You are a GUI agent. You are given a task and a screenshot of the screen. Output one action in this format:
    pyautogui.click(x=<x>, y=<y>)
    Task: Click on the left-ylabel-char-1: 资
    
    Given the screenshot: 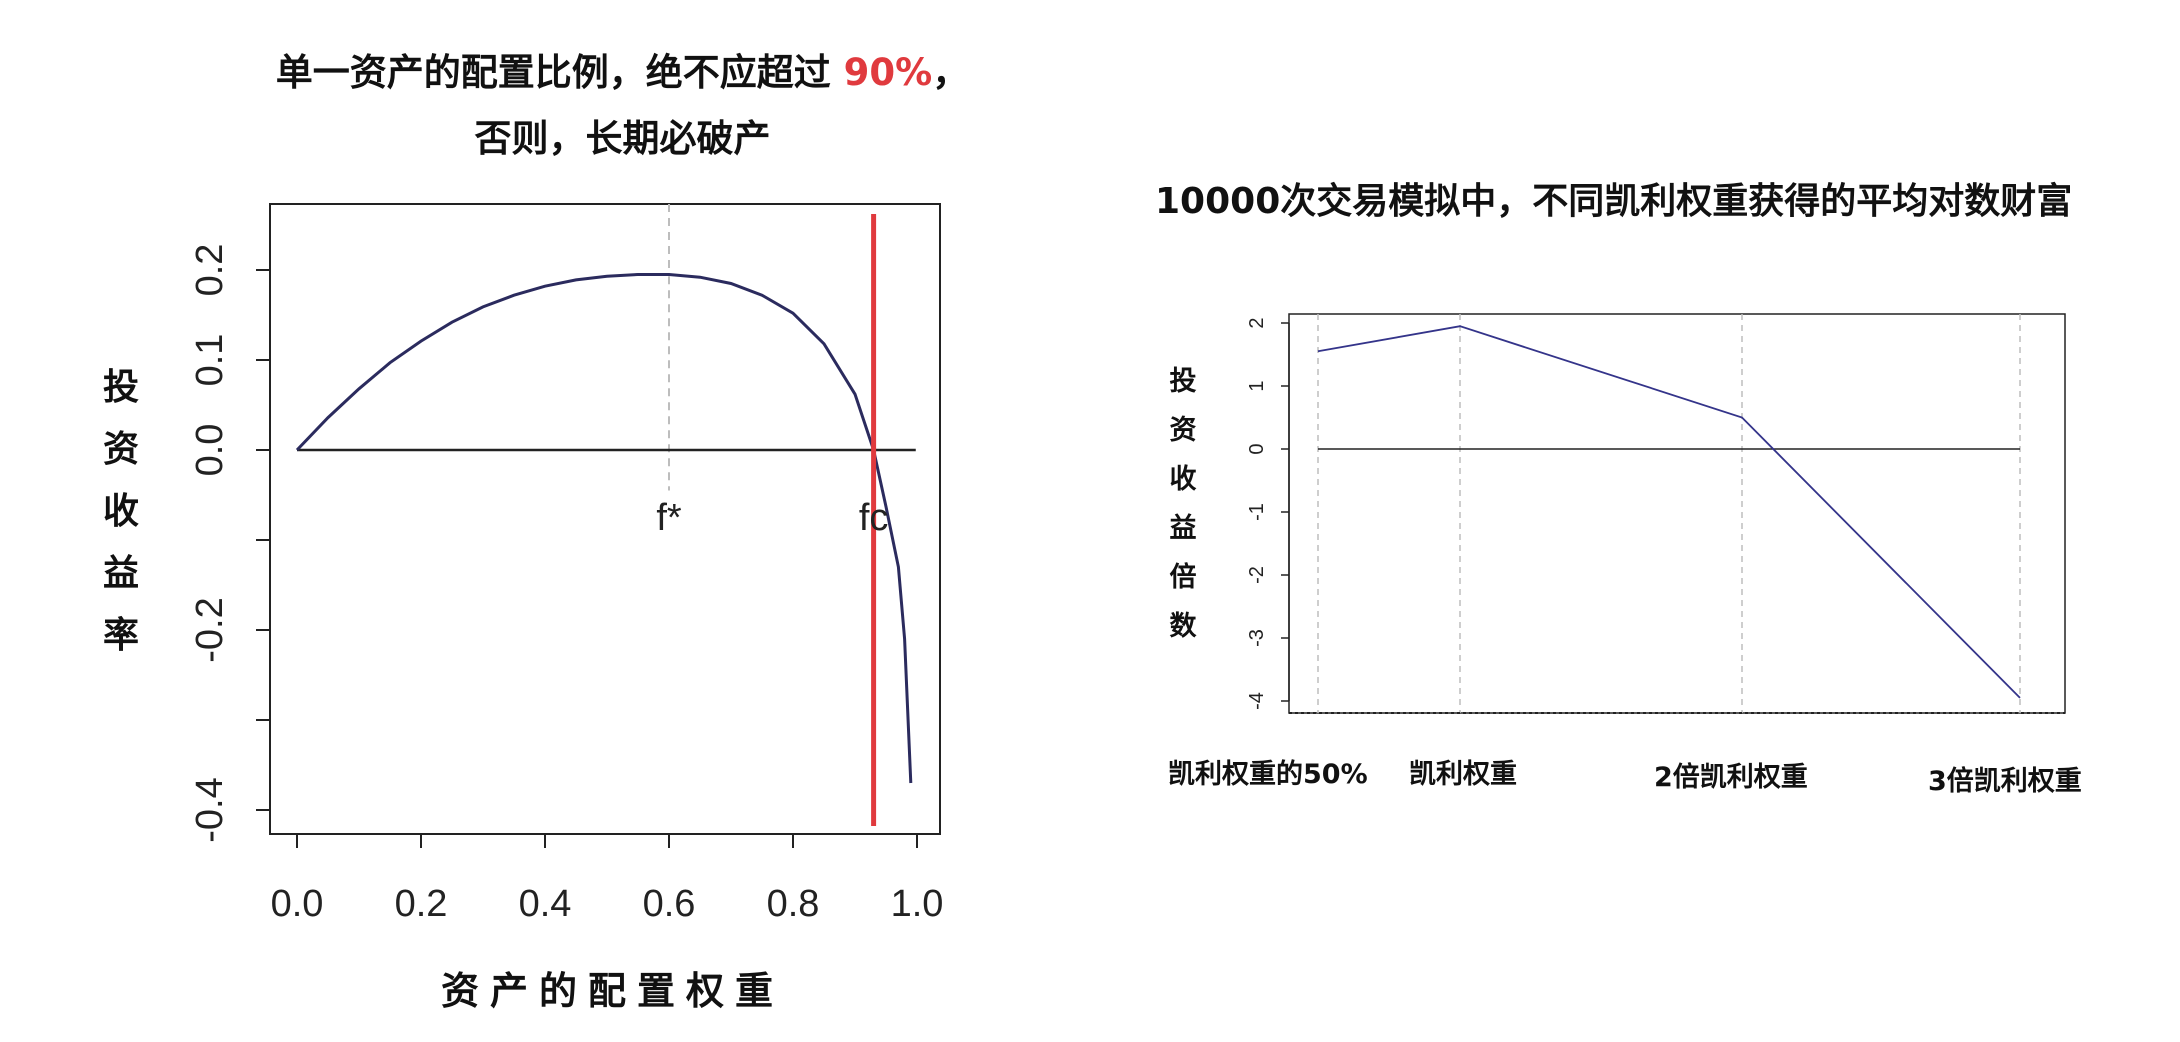 What is the action you would take?
    pyautogui.click(x=120, y=449)
    